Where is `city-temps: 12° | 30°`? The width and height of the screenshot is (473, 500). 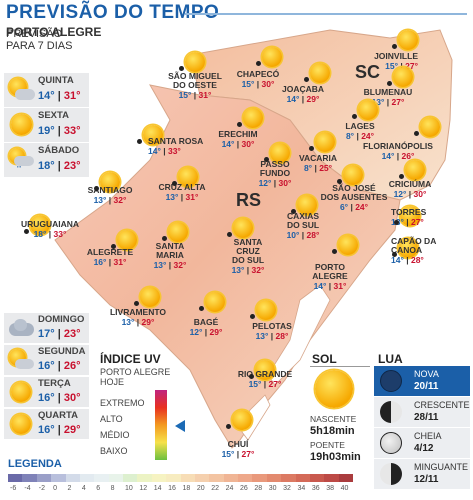
city-temps: 12° | 30° is located at coordinates (410, 194).